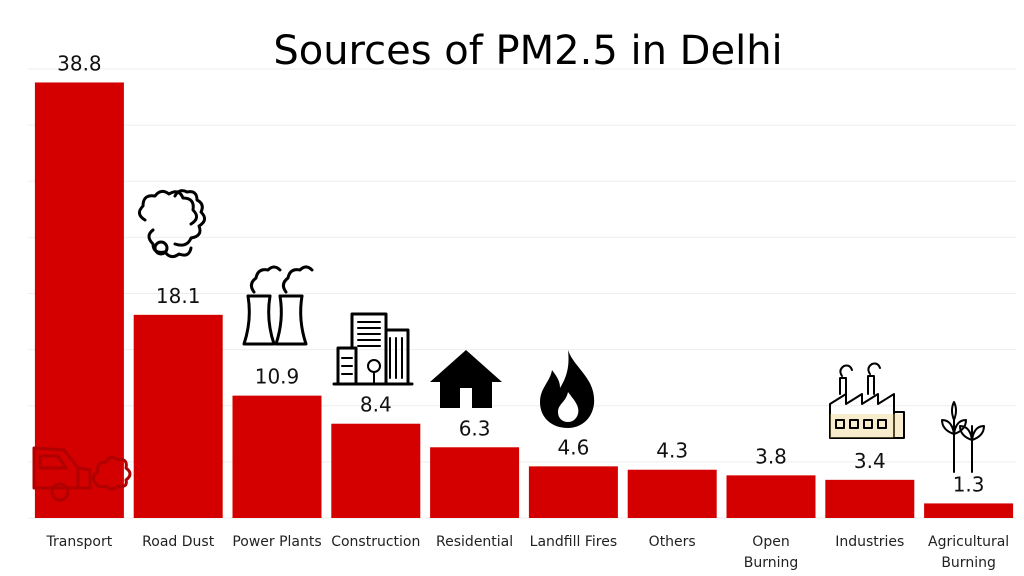  I want to click on bar-value-label: 3.8, so click(771, 456).